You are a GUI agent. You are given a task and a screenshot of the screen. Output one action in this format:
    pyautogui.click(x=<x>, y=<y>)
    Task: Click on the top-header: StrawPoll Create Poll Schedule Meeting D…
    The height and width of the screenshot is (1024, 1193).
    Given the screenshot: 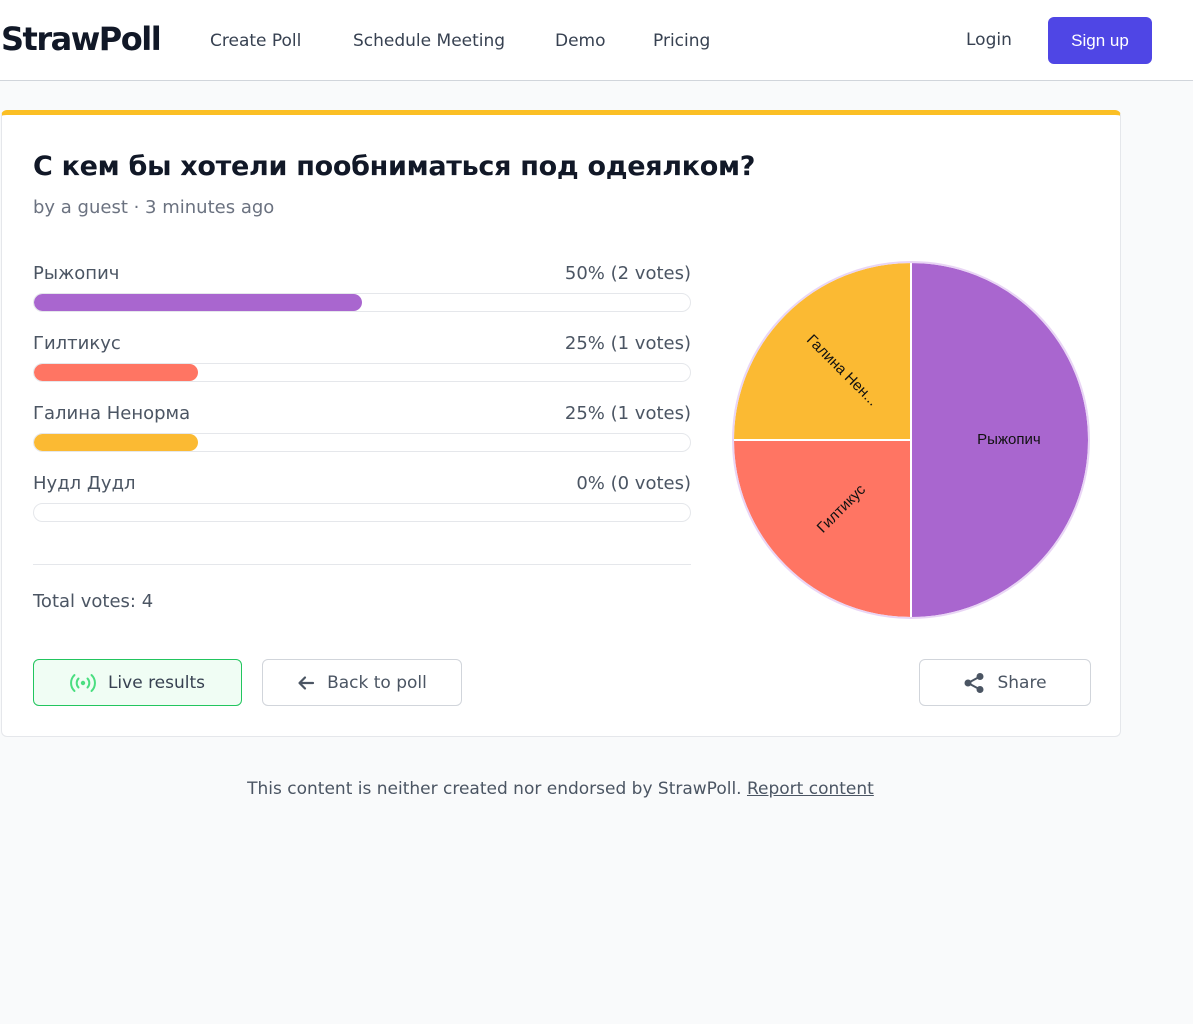 What is the action you would take?
    pyautogui.click(x=596, y=40)
    